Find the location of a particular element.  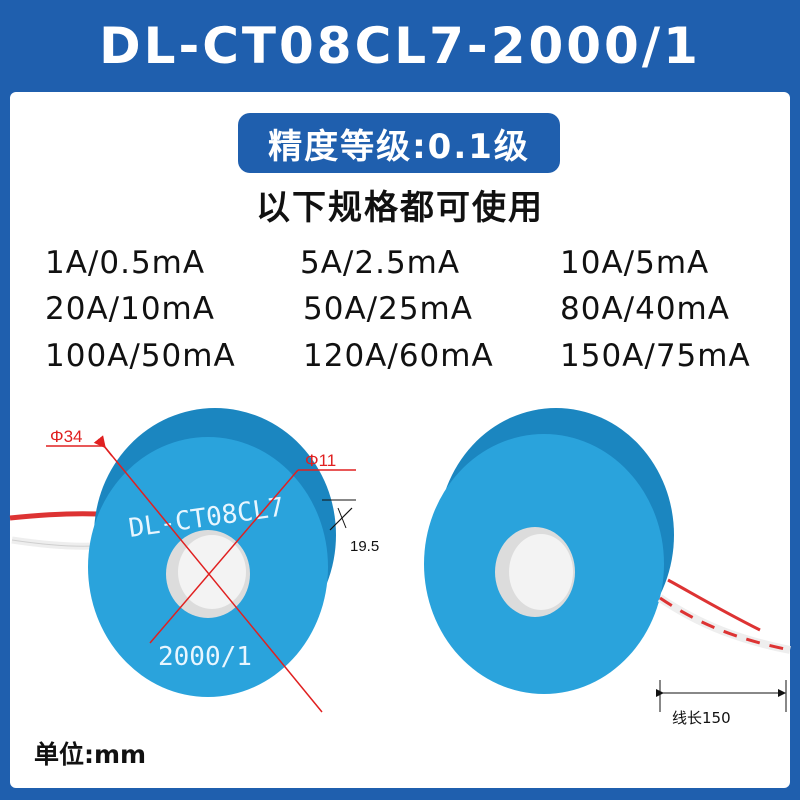

spec-heading: 以下规格都可使用 is located at coordinates (400, 208).